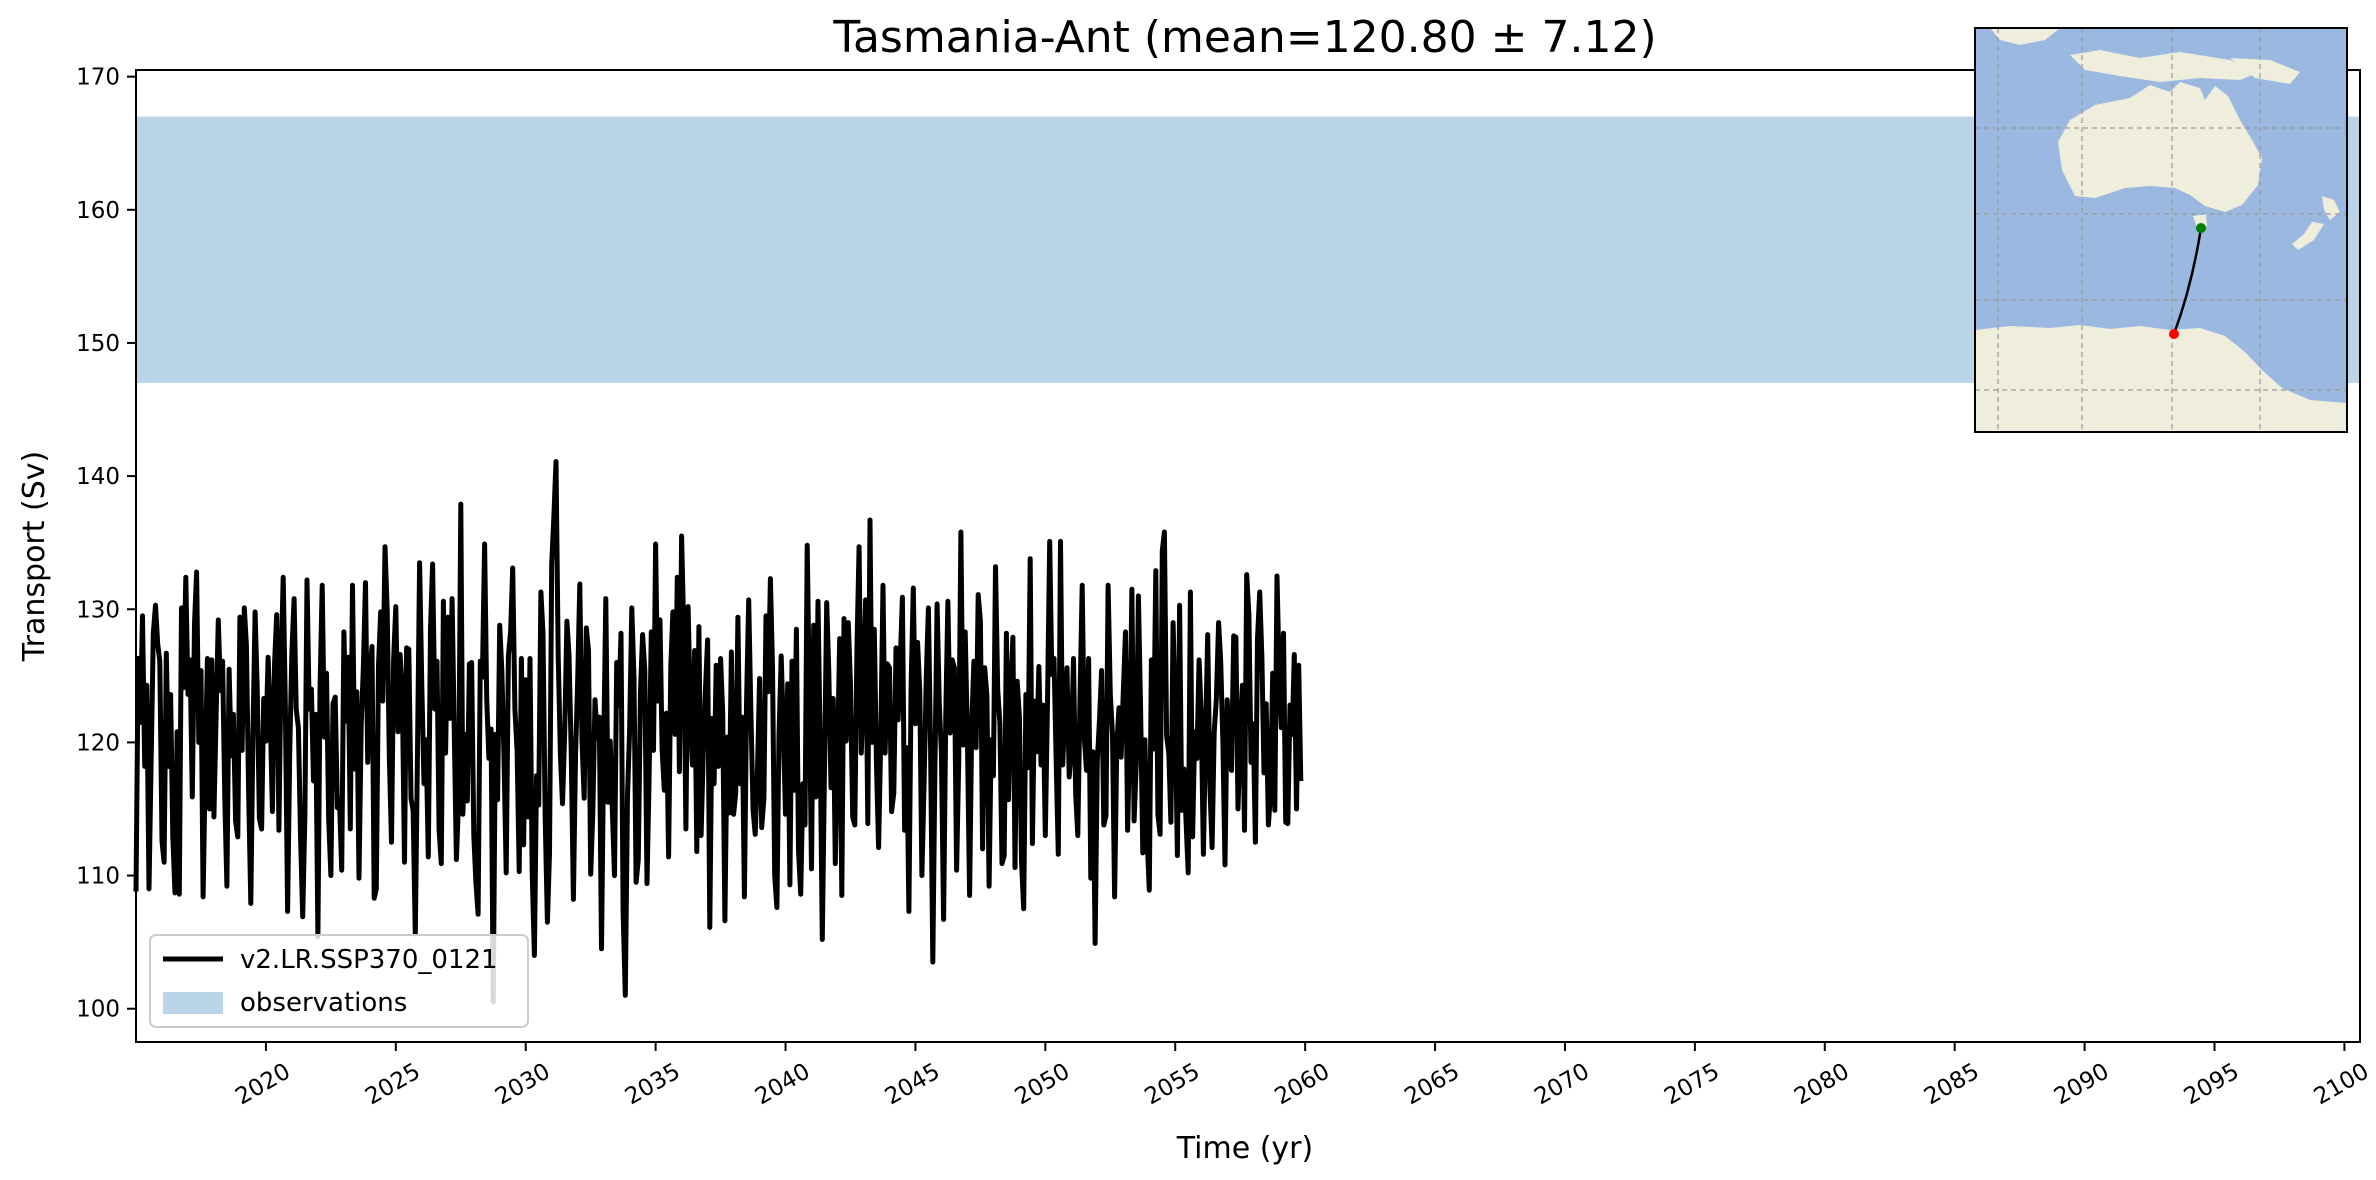 The width and height of the screenshot is (2376, 1180). Describe the element at coordinates (98, 1010) in the screenshot. I see `y-tick-label-100: 100` at that location.